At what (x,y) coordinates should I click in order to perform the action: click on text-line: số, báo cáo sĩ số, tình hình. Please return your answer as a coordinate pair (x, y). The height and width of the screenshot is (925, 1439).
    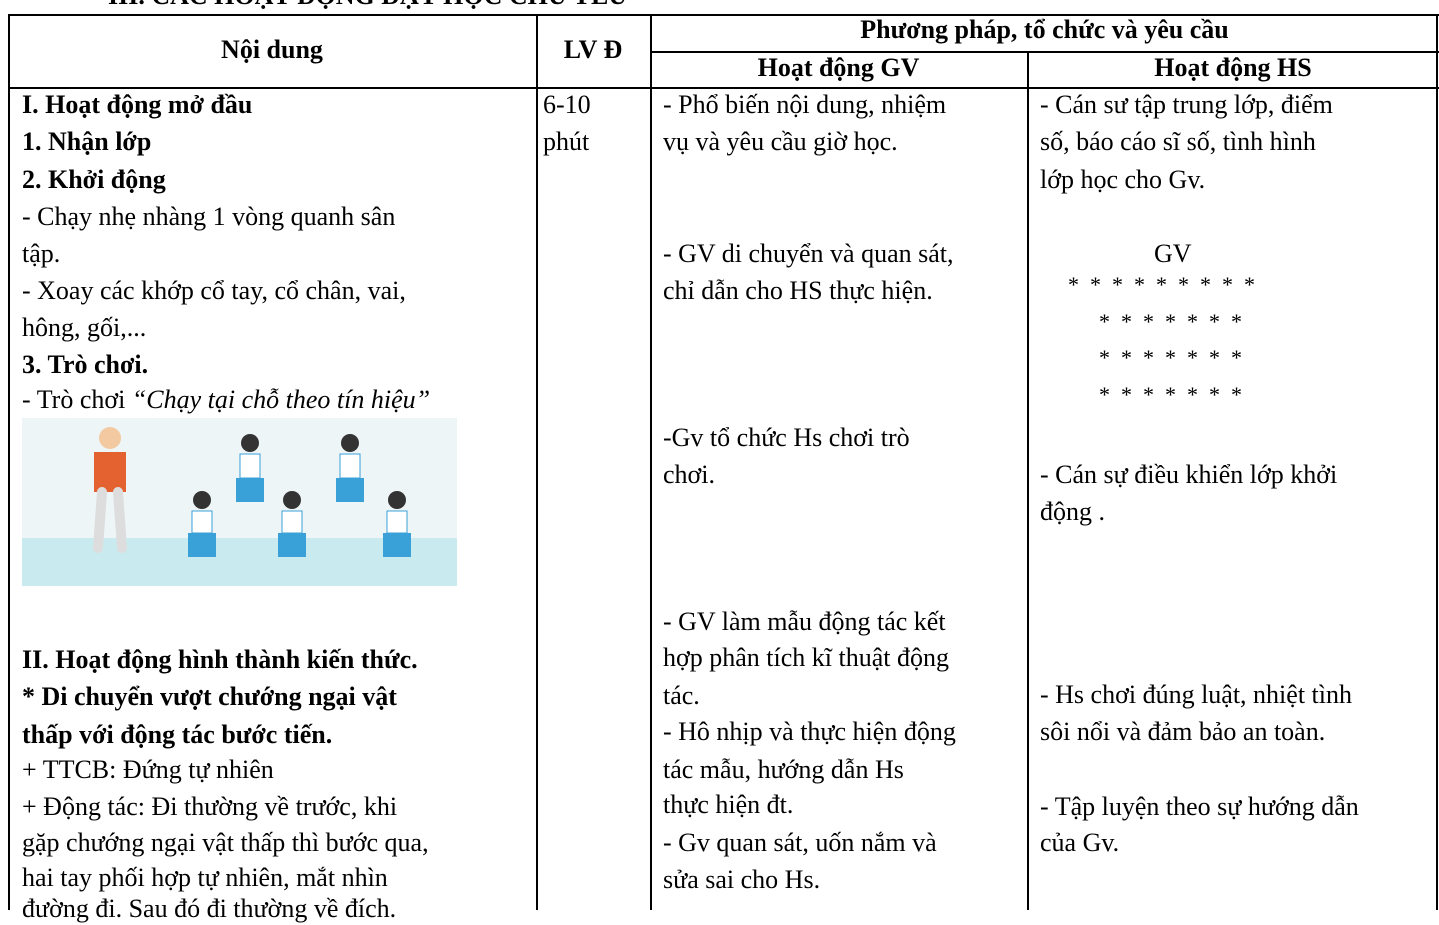
    Looking at the image, I should click on (1178, 141).